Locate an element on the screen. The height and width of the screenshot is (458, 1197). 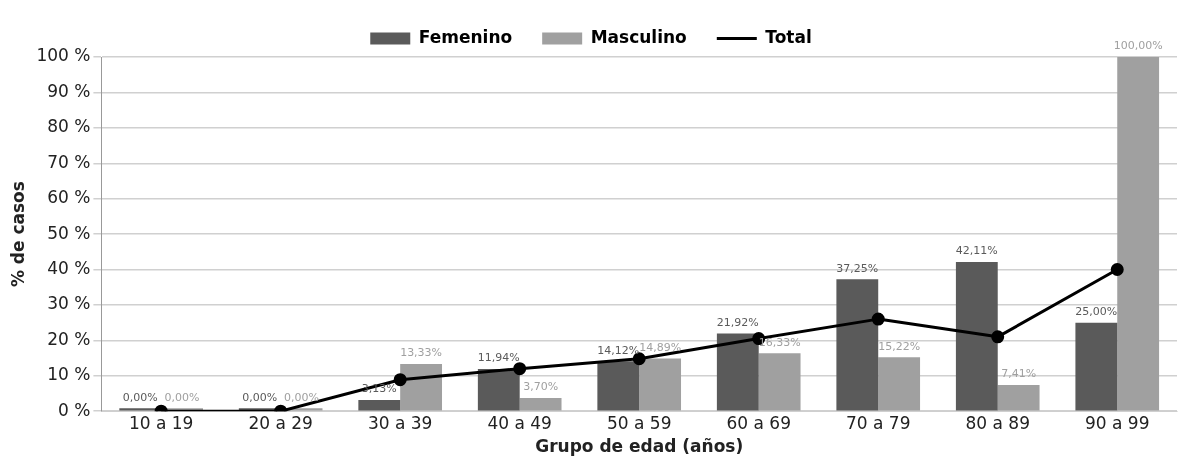
data-label: 3,13% is located at coordinates (379, 389).